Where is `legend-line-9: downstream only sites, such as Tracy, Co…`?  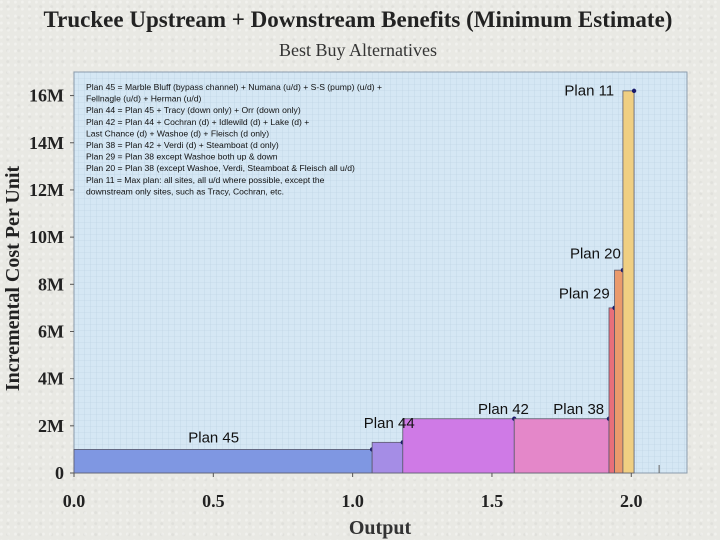 legend-line-9: downstream only sites, such as Tracy, Co… is located at coordinates (185, 191).